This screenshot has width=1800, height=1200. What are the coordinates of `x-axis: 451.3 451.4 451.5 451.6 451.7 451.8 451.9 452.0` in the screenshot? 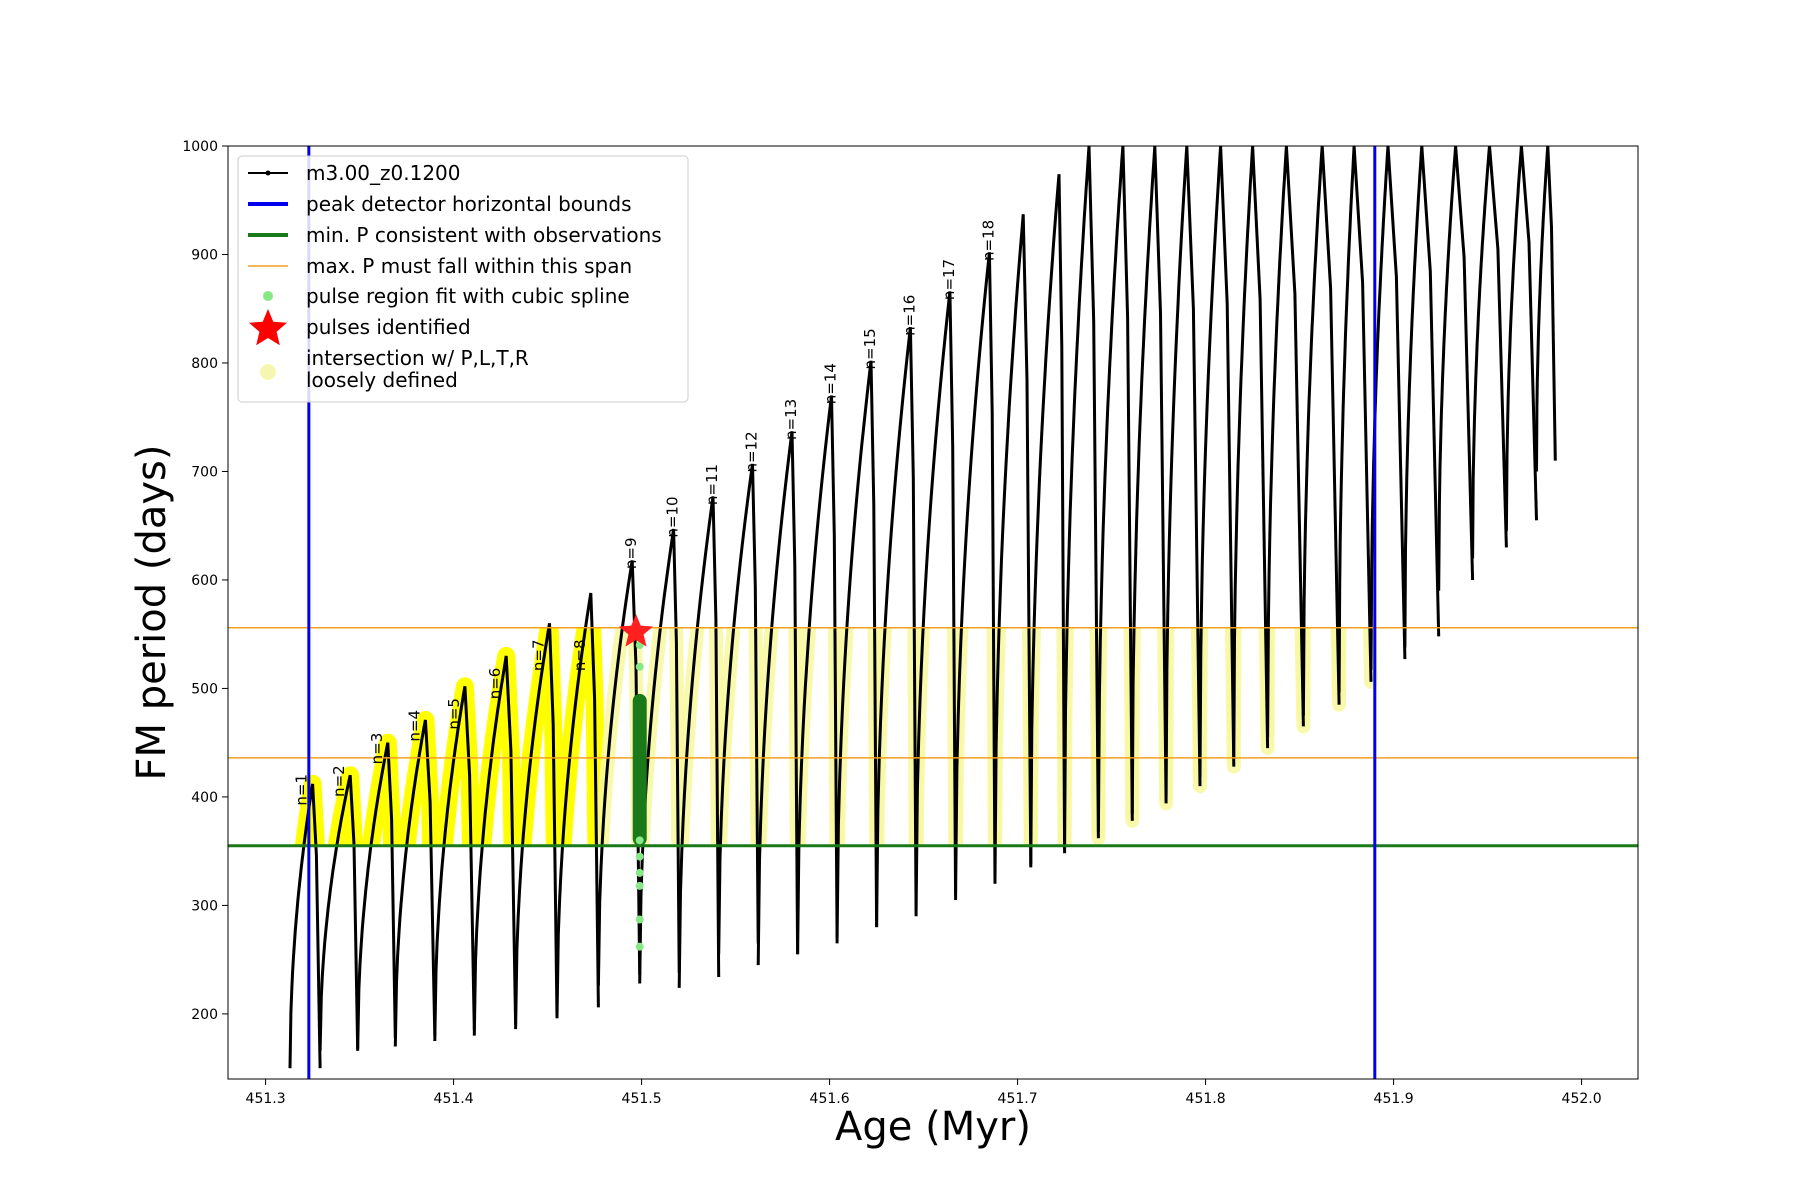 It's located at (924, 1093).